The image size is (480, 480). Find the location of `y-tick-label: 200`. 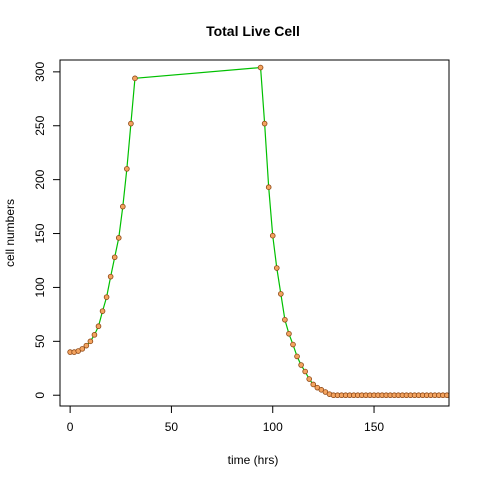

y-tick-label: 200 is located at coordinates (40, 179).